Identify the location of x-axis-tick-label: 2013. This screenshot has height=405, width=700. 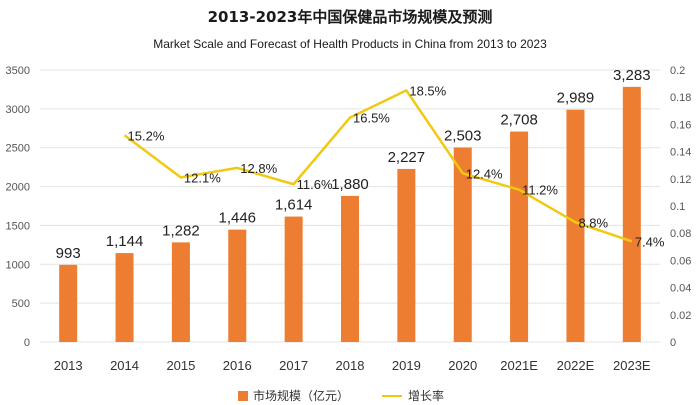
(68, 365).